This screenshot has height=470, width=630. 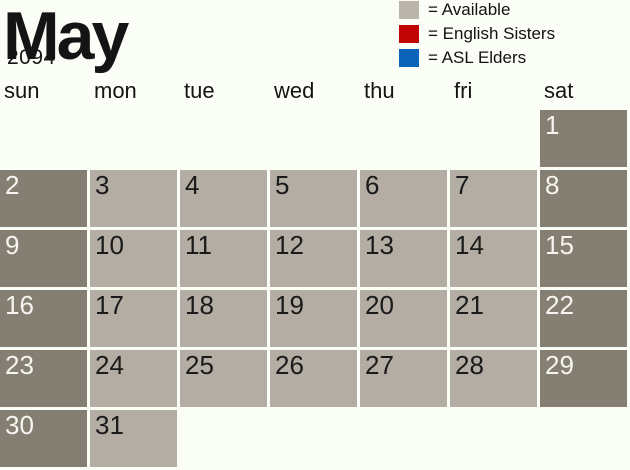 What do you see at coordinates (43, 438) in the screenshot?
I see `day-cell-30: 30` at bounding box center [43, 438].